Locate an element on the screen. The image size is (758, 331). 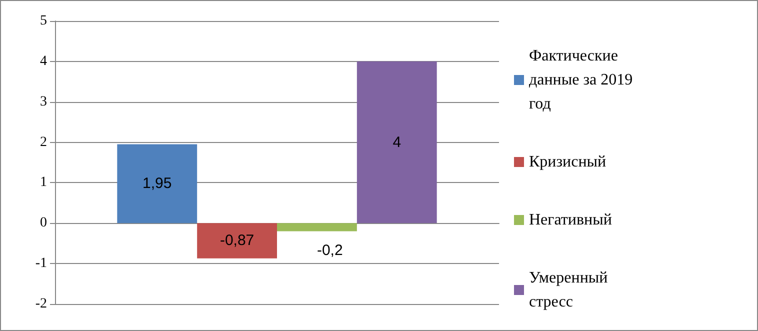
legend-label: Умеренный стресс is located at coordinates (570, 290).